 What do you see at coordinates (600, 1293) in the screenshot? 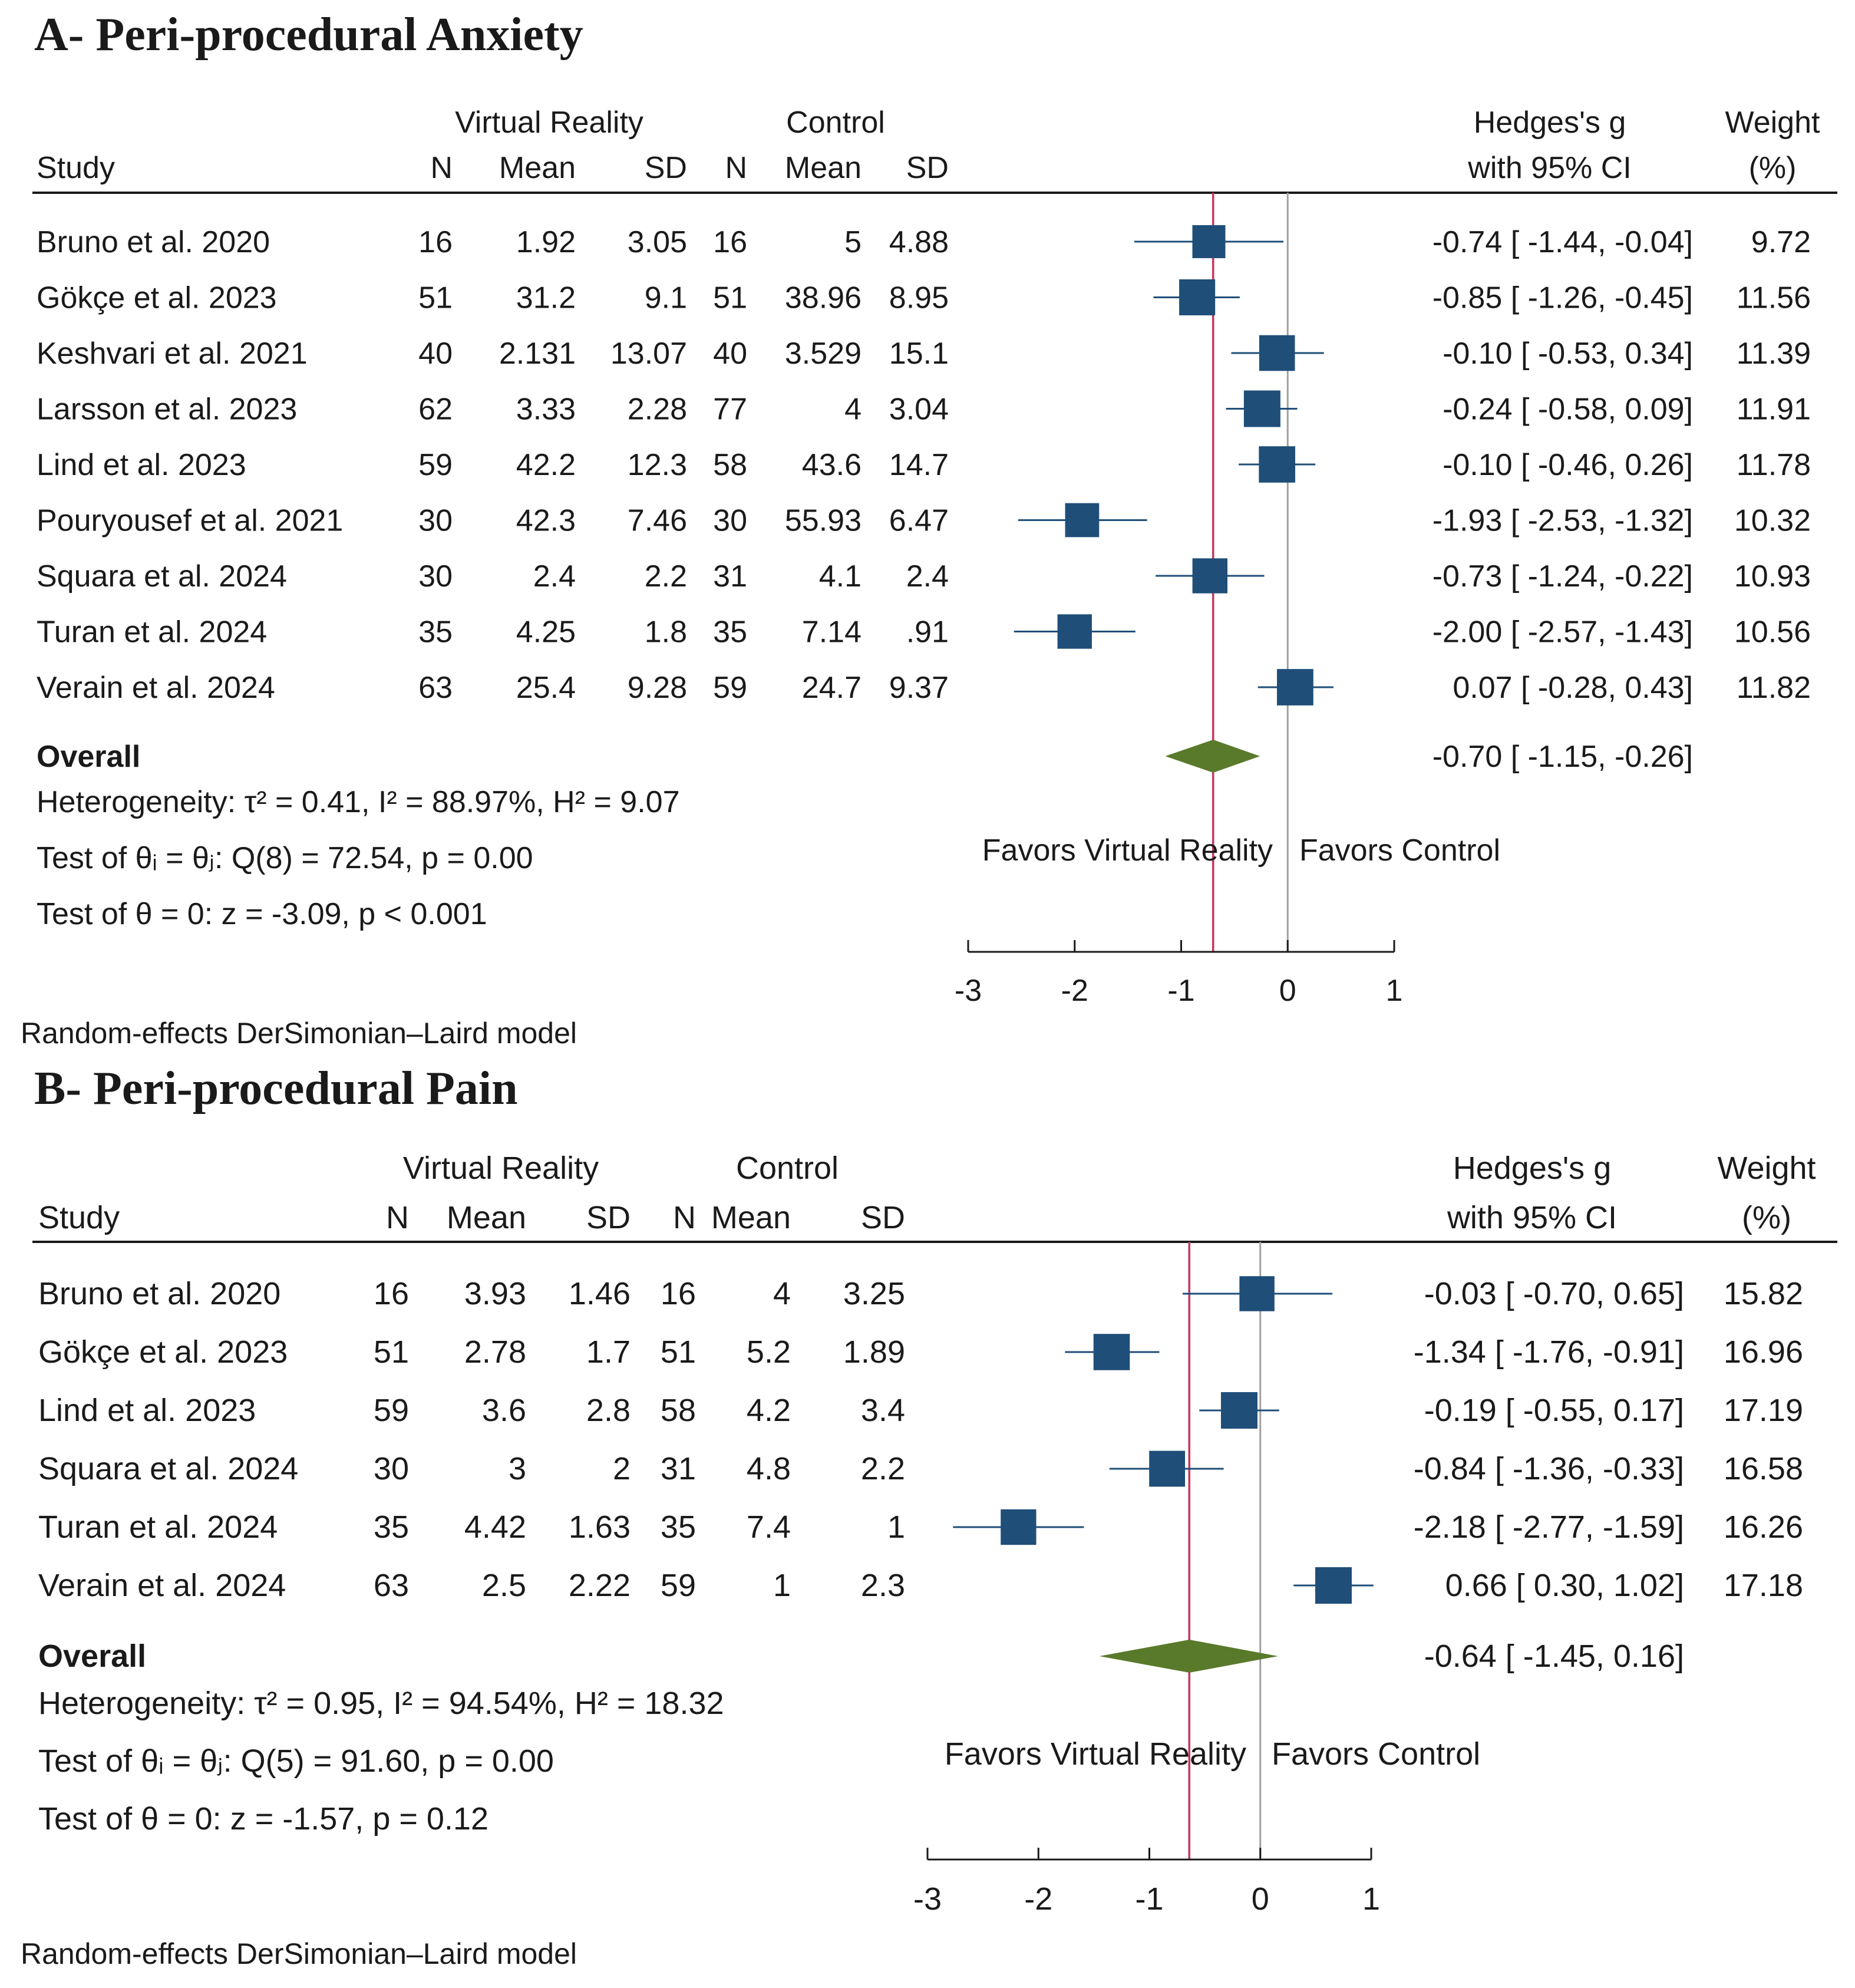
I see `vr-sd: 1.46` at bounding box center [600, 1293].